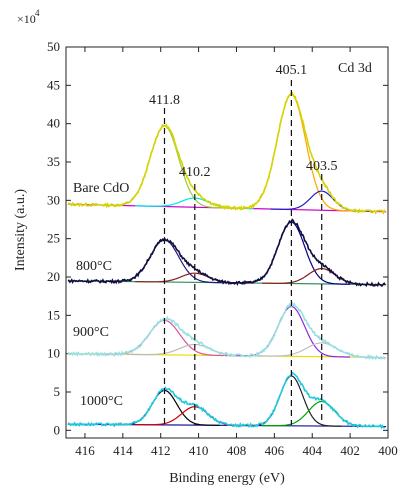 Image resolution: width=414 pixels, height=500 pixels. Describe the element at coordinates (101, 401) in the screenshot. I see `spectrum-label-3: 1000°C` at that location.